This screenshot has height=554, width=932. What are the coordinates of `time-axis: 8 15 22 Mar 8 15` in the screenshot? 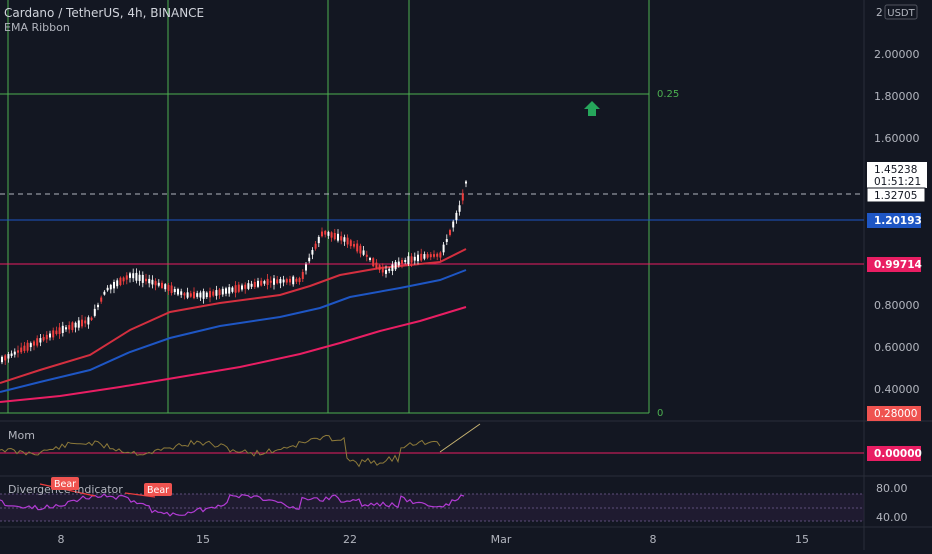 It's located at (434, 539).